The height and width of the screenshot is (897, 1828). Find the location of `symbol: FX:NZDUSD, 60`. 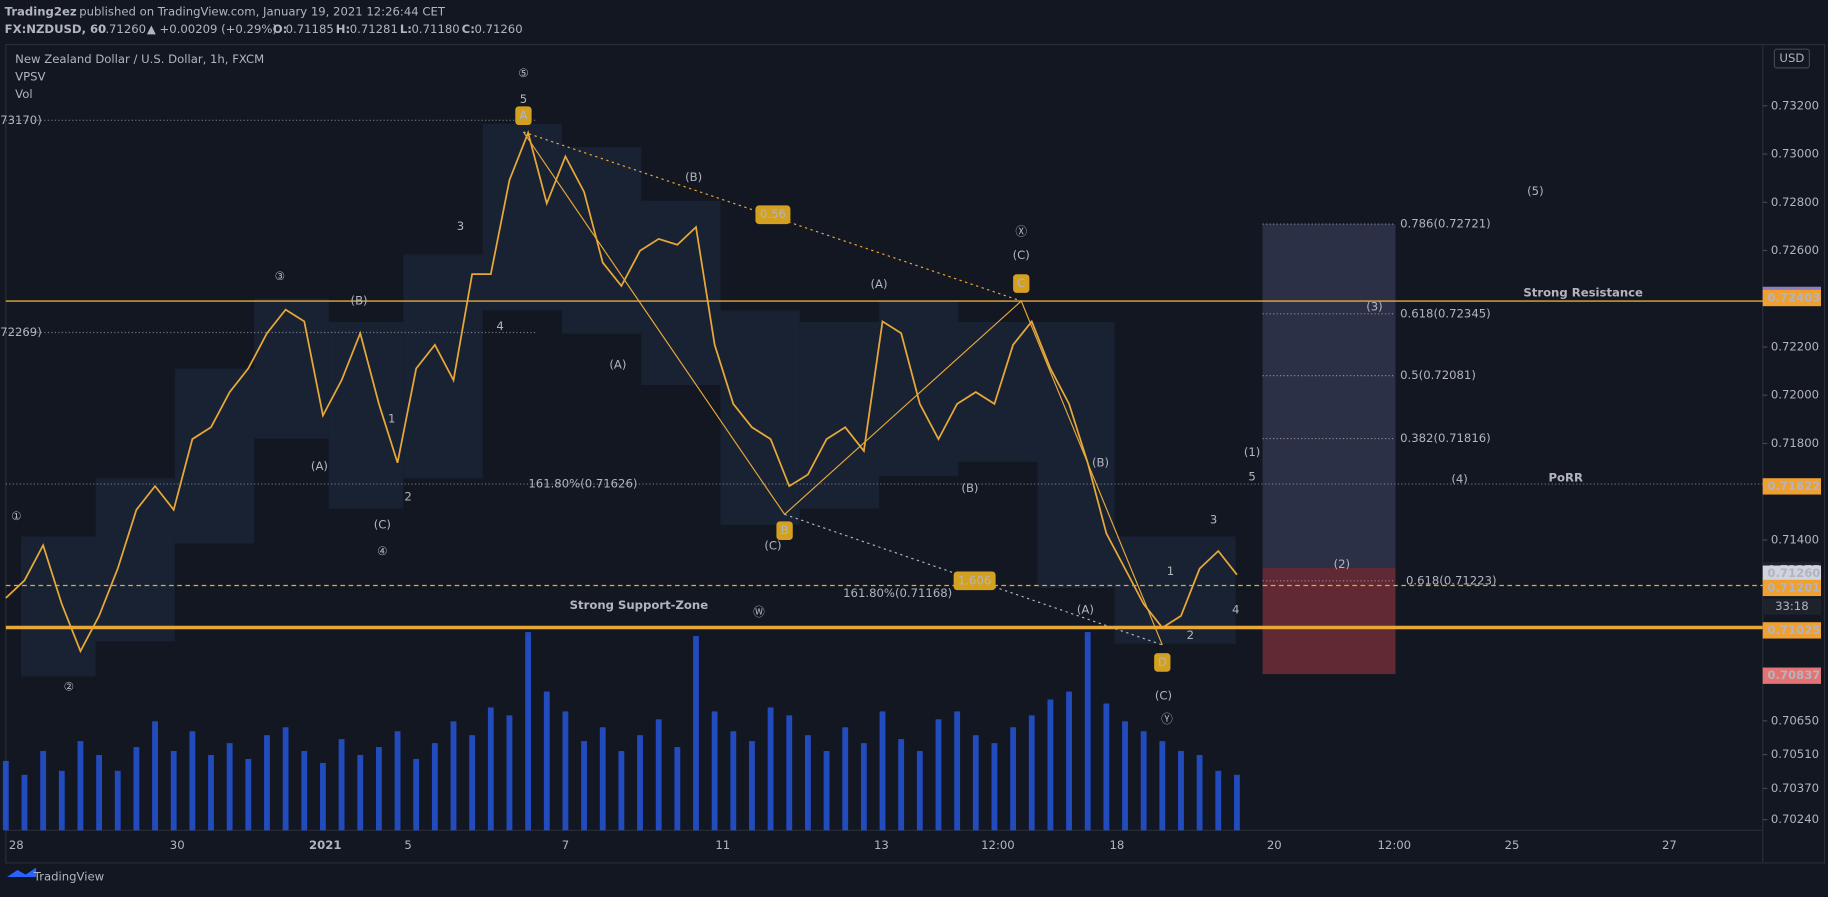

symbol: FX:NZDUSD, 60 is located at coordinates (56, 29).